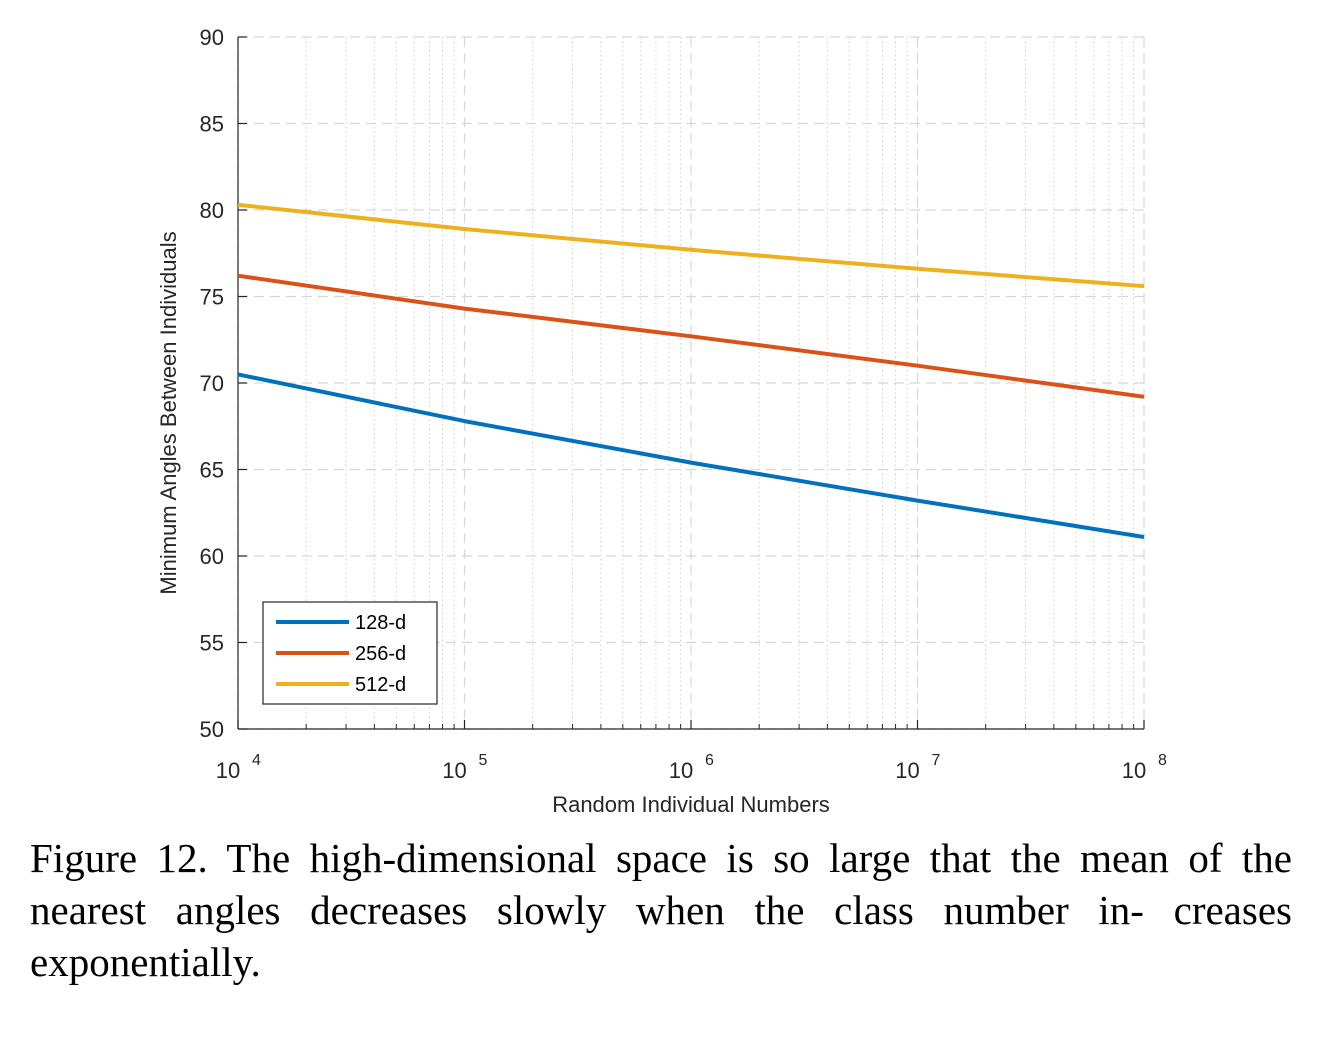  I want to click on legend-label-256-d: 256-d, so click(380, 654).